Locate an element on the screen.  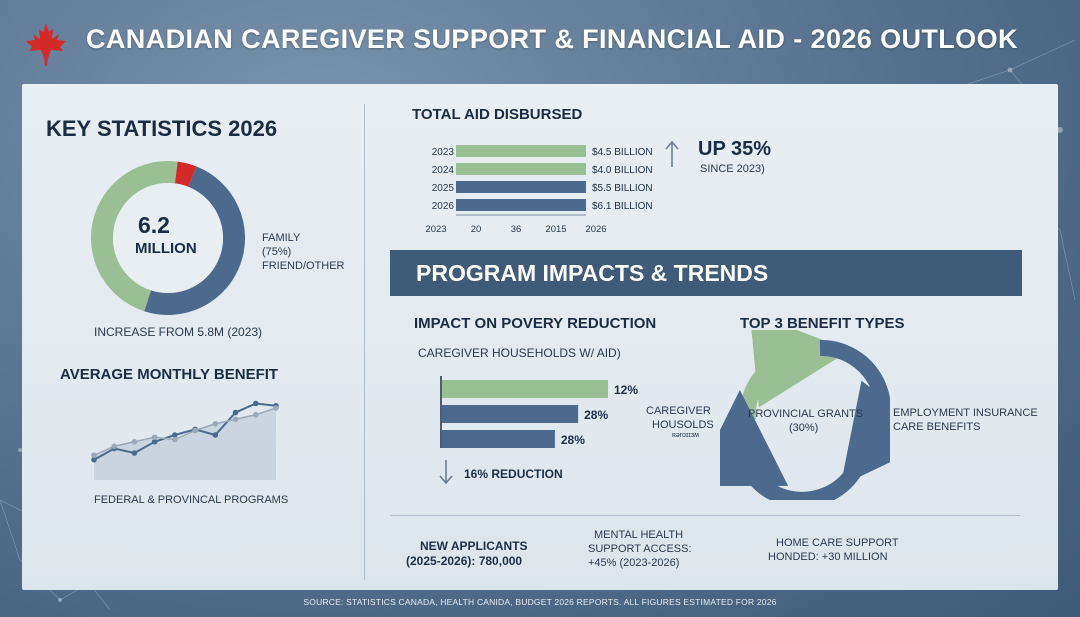
donut-legend-percent: (75%) is located at coordinates (277, 252).